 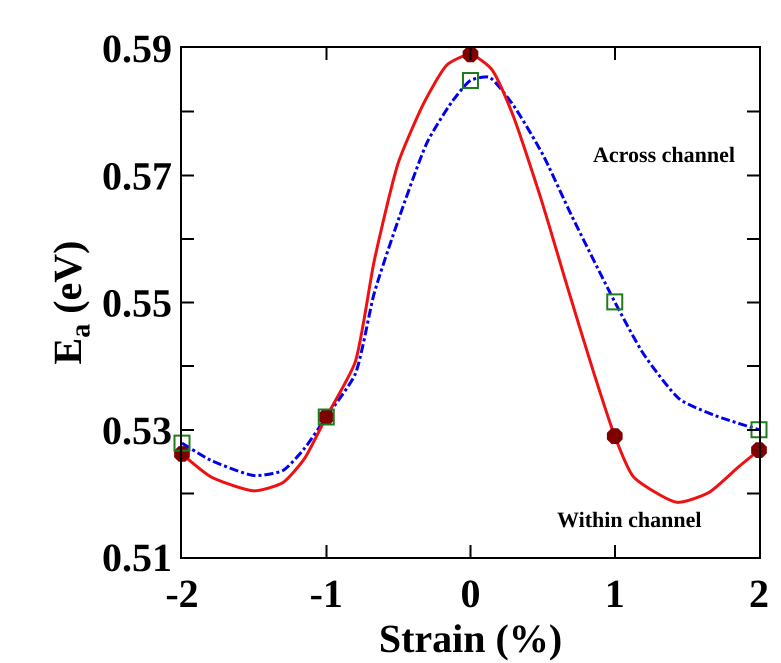 What do you see at coordinates (137, 175) in the screenshot?
I see `y-tick-label: 0.57` at bounding box center [137, 175].